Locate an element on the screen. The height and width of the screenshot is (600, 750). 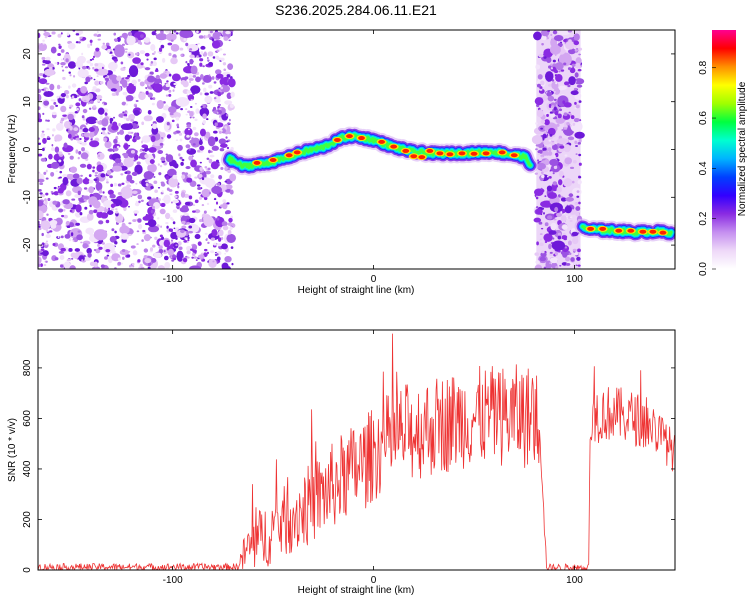
ridge-peak is located at coordinates (289, 155).